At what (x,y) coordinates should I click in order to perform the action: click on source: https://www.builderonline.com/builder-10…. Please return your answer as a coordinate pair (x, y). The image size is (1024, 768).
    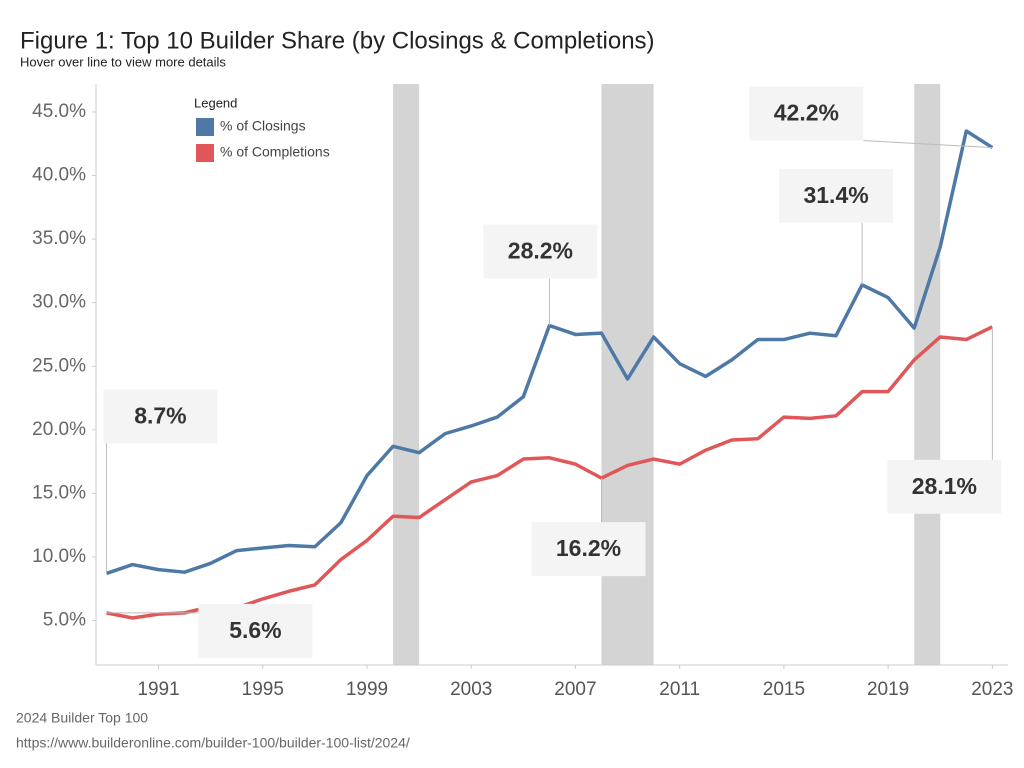
    Looking at the image, I should click on (213, 743).